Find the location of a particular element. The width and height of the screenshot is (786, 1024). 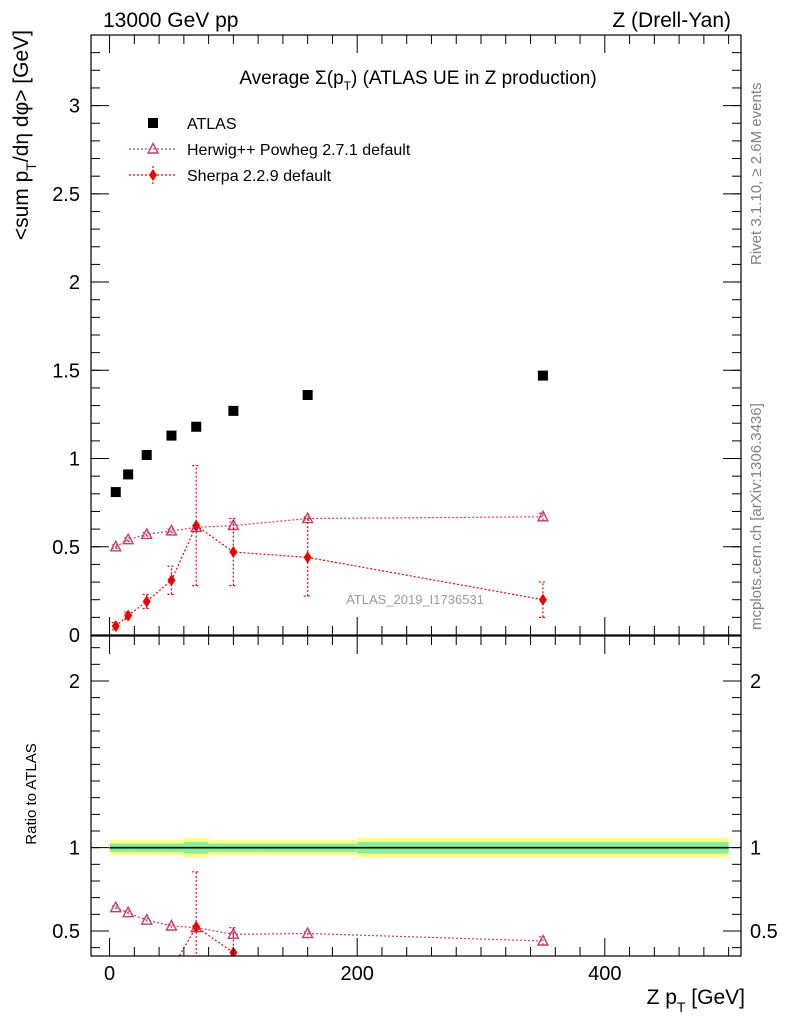

legend-entry: ATLAS is located at coordinates (192, 124).